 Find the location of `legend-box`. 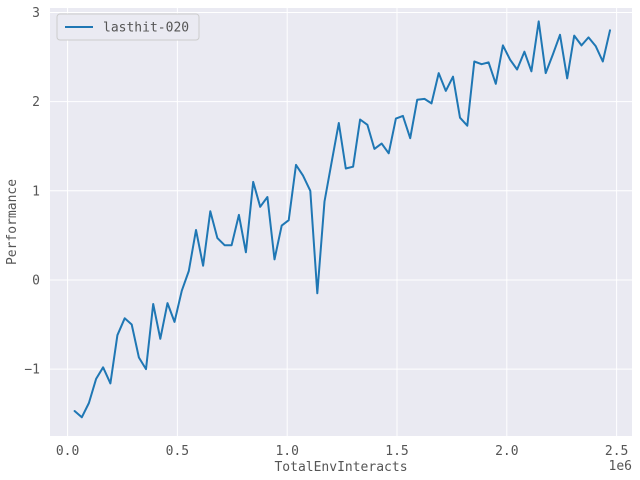

legend-box is located at coordinates (128, 27).